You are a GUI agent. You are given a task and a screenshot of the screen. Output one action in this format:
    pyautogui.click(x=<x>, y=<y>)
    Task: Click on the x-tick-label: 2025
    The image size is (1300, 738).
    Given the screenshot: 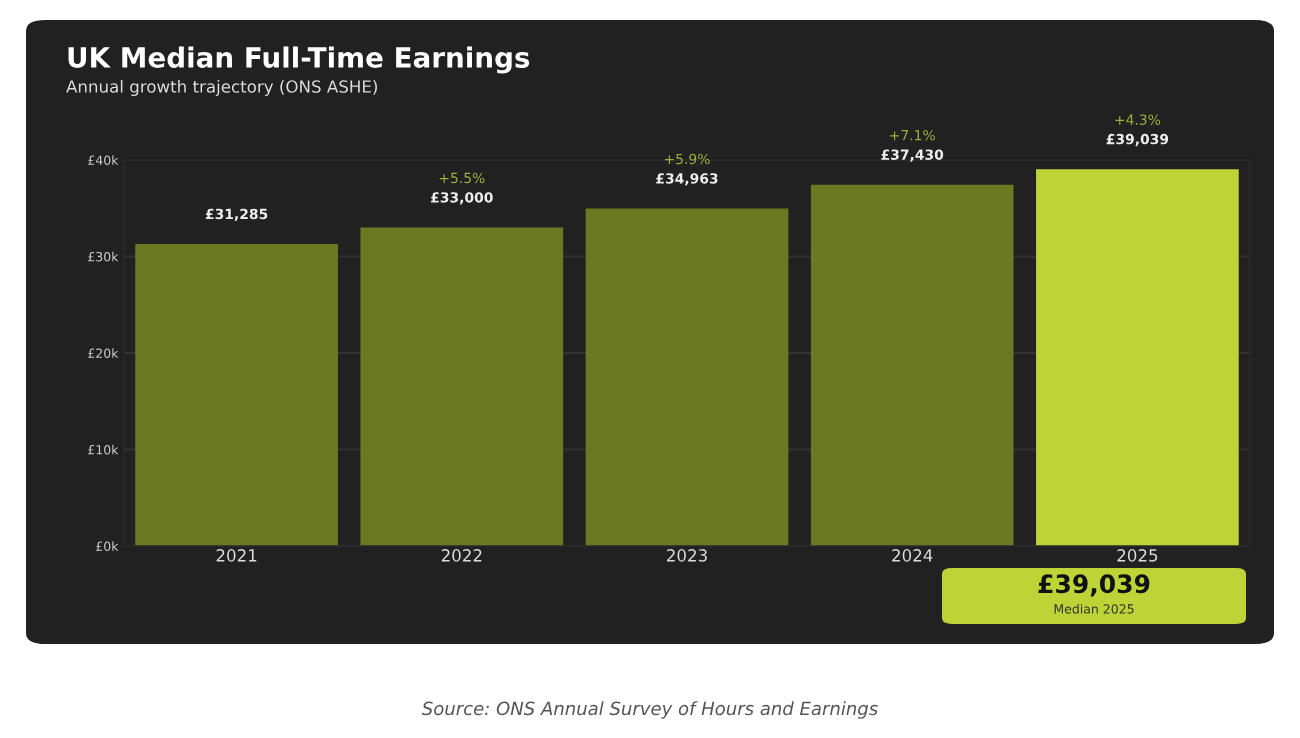 What is the action you would take?
    pyautogui.click(x=1137, y=555)
    